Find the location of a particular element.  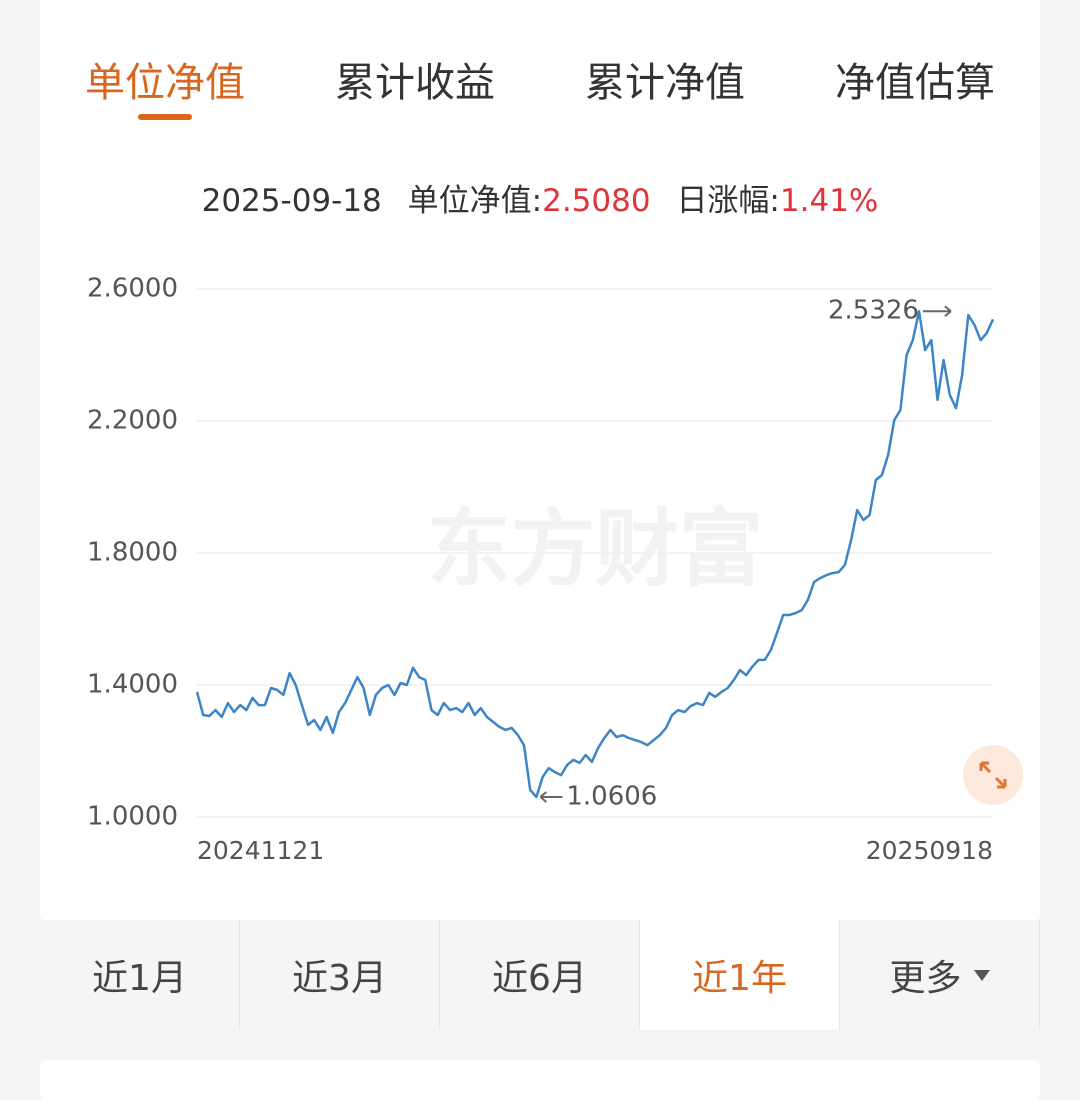

x-tick-label: 20250918 is located at coordinates (929, 850).